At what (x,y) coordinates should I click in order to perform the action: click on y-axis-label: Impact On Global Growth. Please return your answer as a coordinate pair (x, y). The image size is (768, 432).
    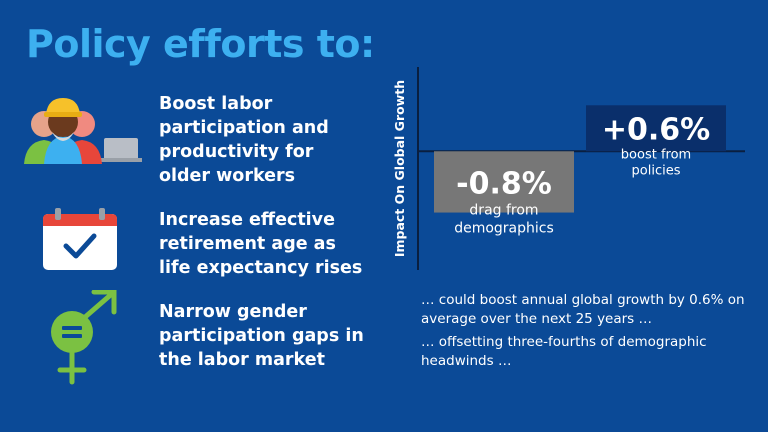
    Looking at the image, I should click on (399, 168).